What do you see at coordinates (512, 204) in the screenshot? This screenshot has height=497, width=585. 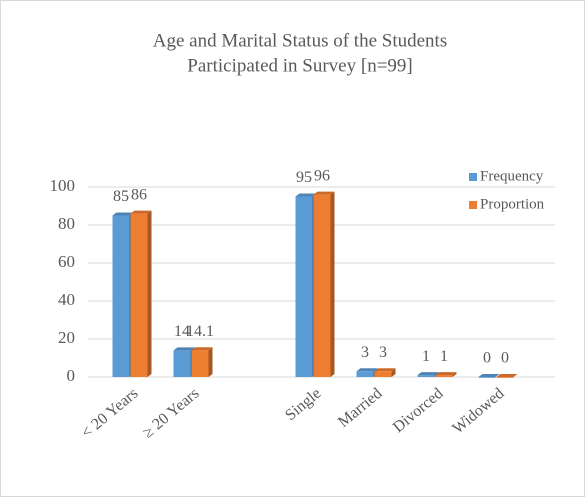 I see `legend-label: Proportion` at bounding box center [512, 204].